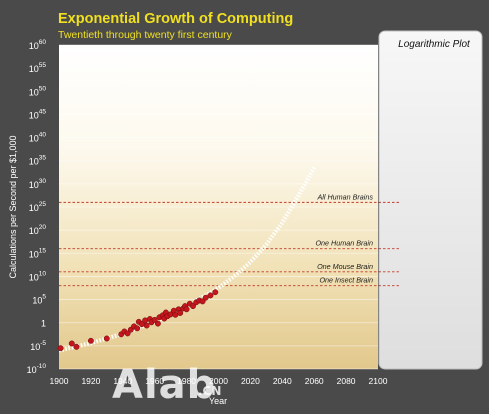 The width and height of the screenshot is (489, 414). I want to click on y-tick-label: 1050, so click(38, 91).